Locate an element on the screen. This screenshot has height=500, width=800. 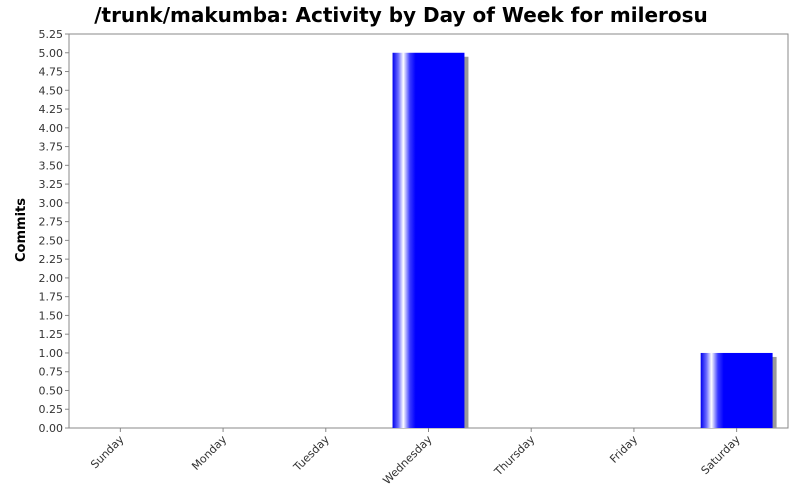
y-tick-label: 5.25 is located at coordinates (51, 34).